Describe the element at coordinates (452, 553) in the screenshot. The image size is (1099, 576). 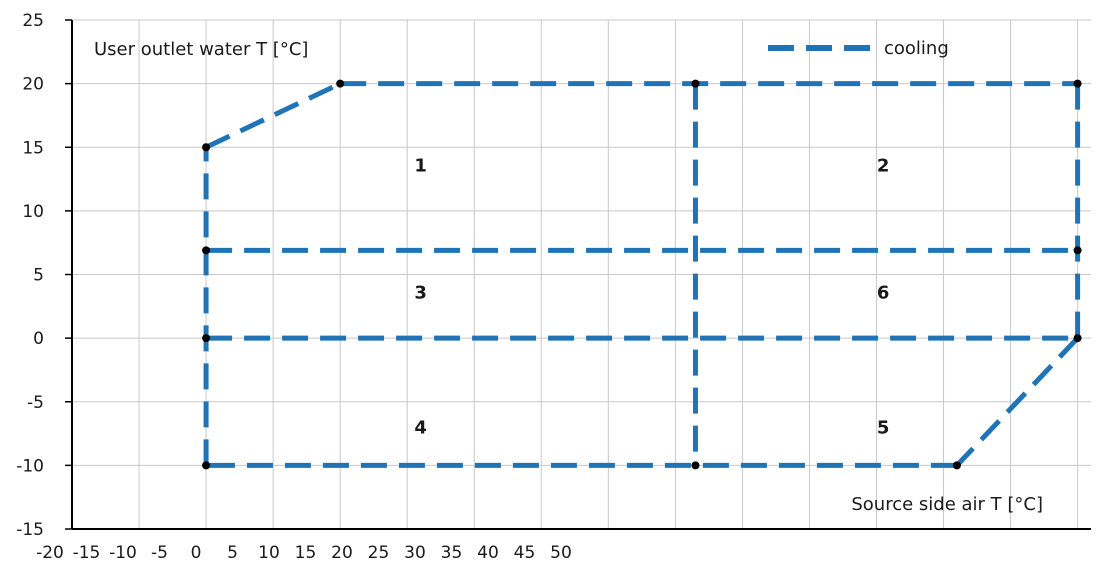
I see `x-tick-label: 35` at that location.